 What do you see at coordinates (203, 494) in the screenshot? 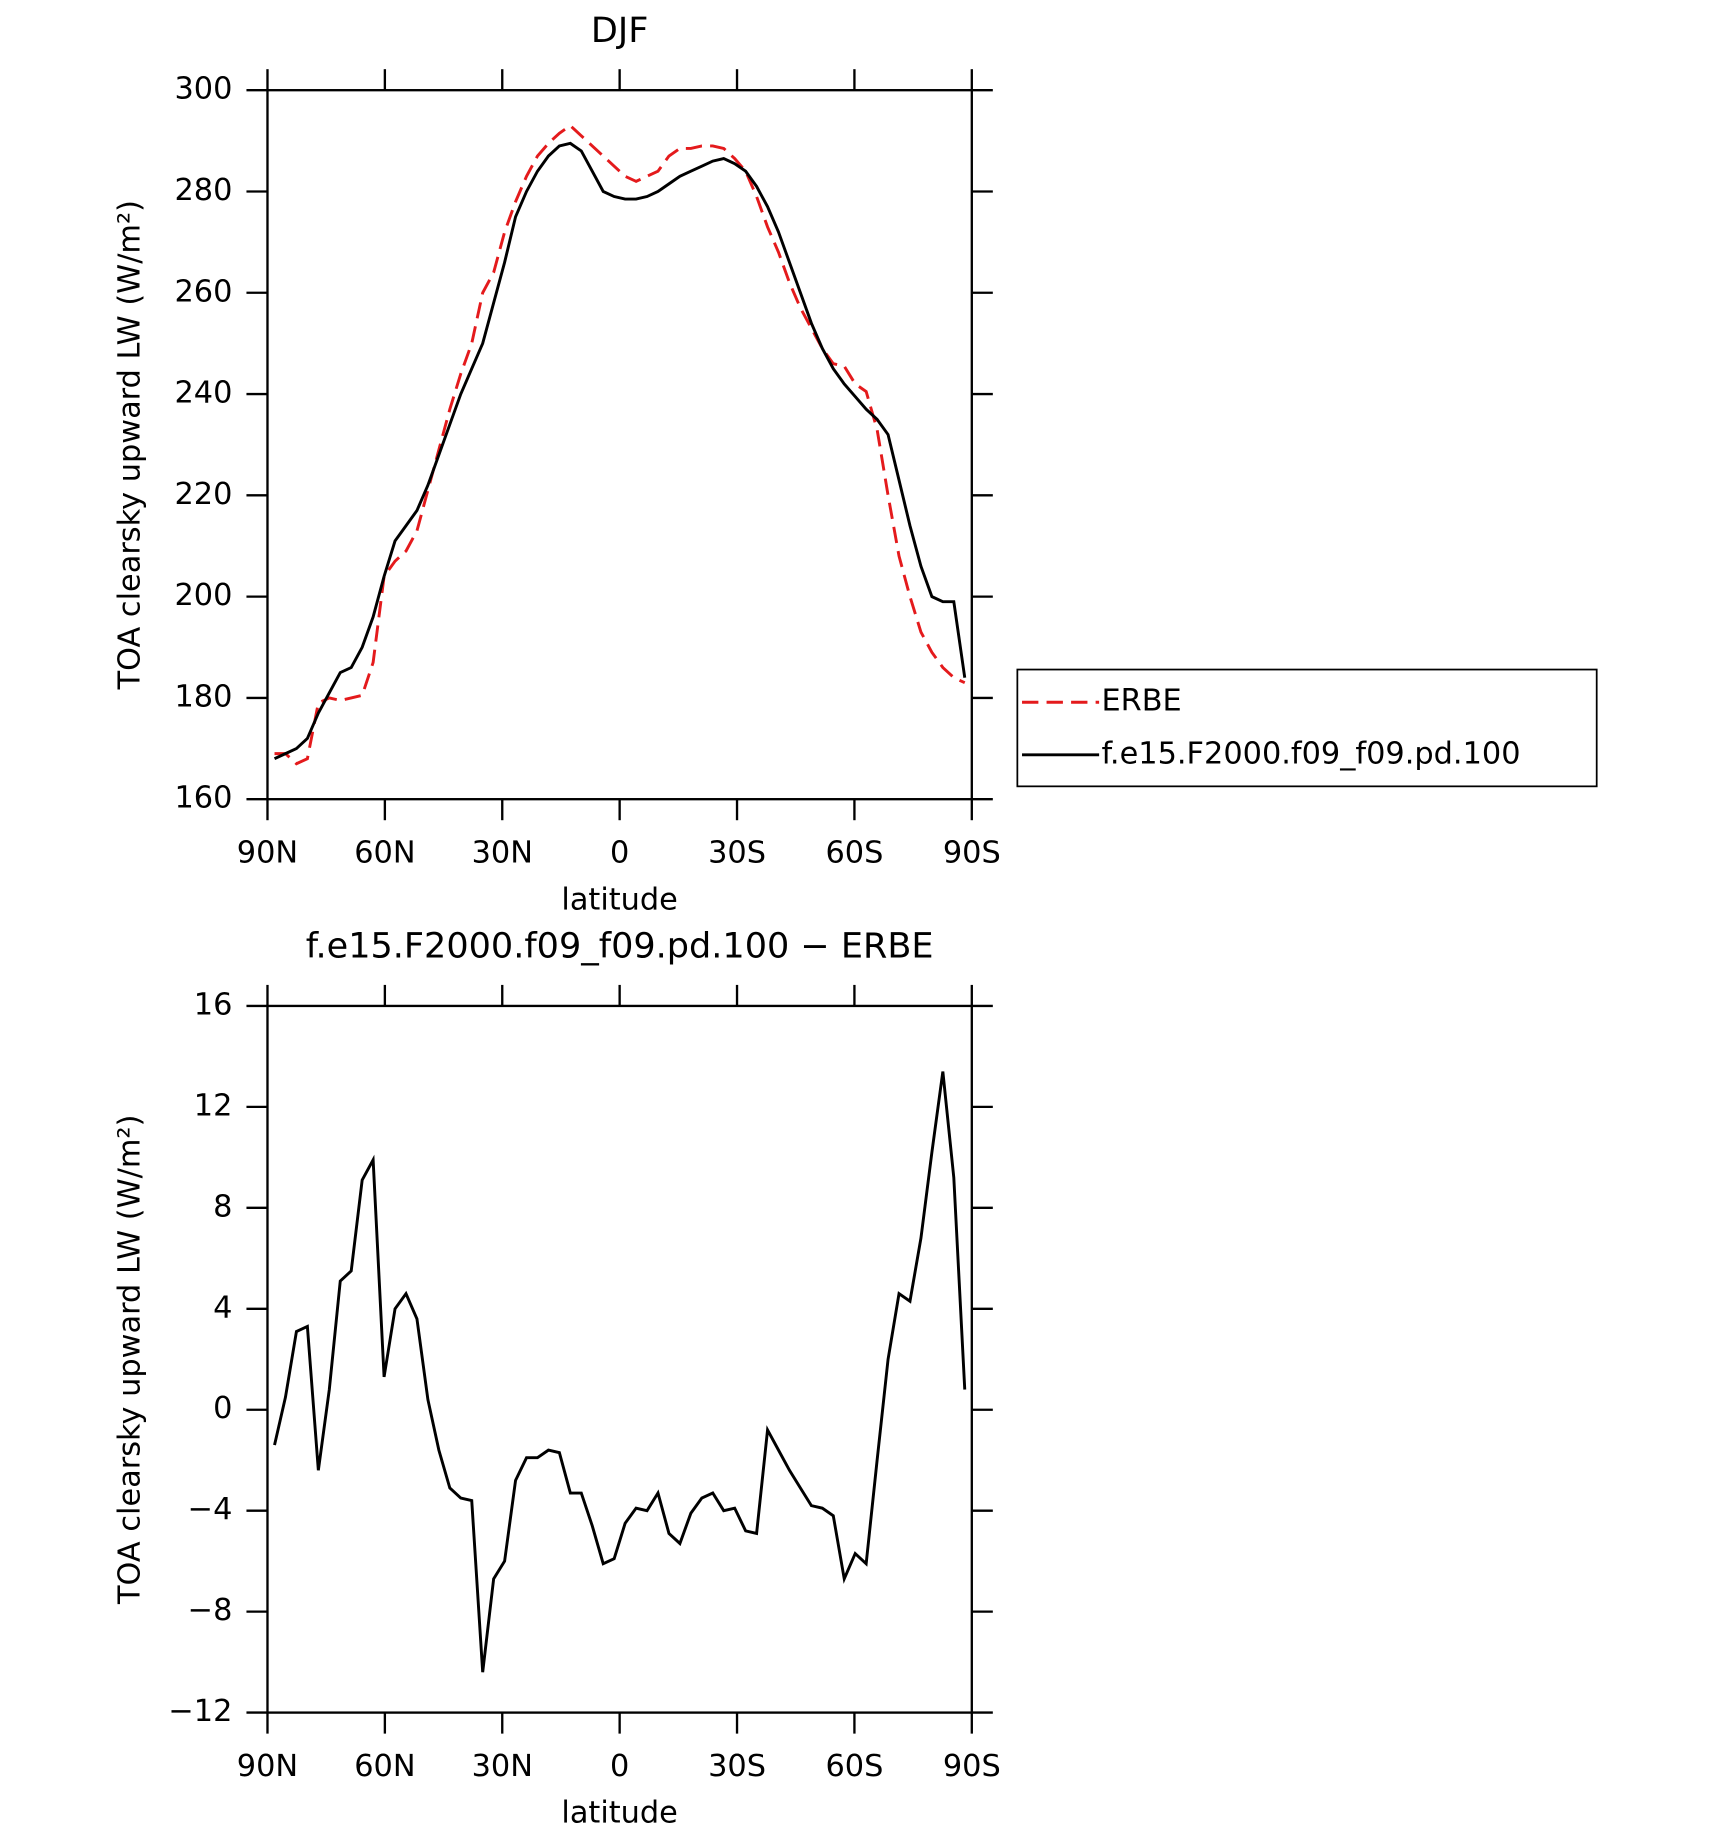
I see `y-tick-label: 220` at bounding box center [203, 494].